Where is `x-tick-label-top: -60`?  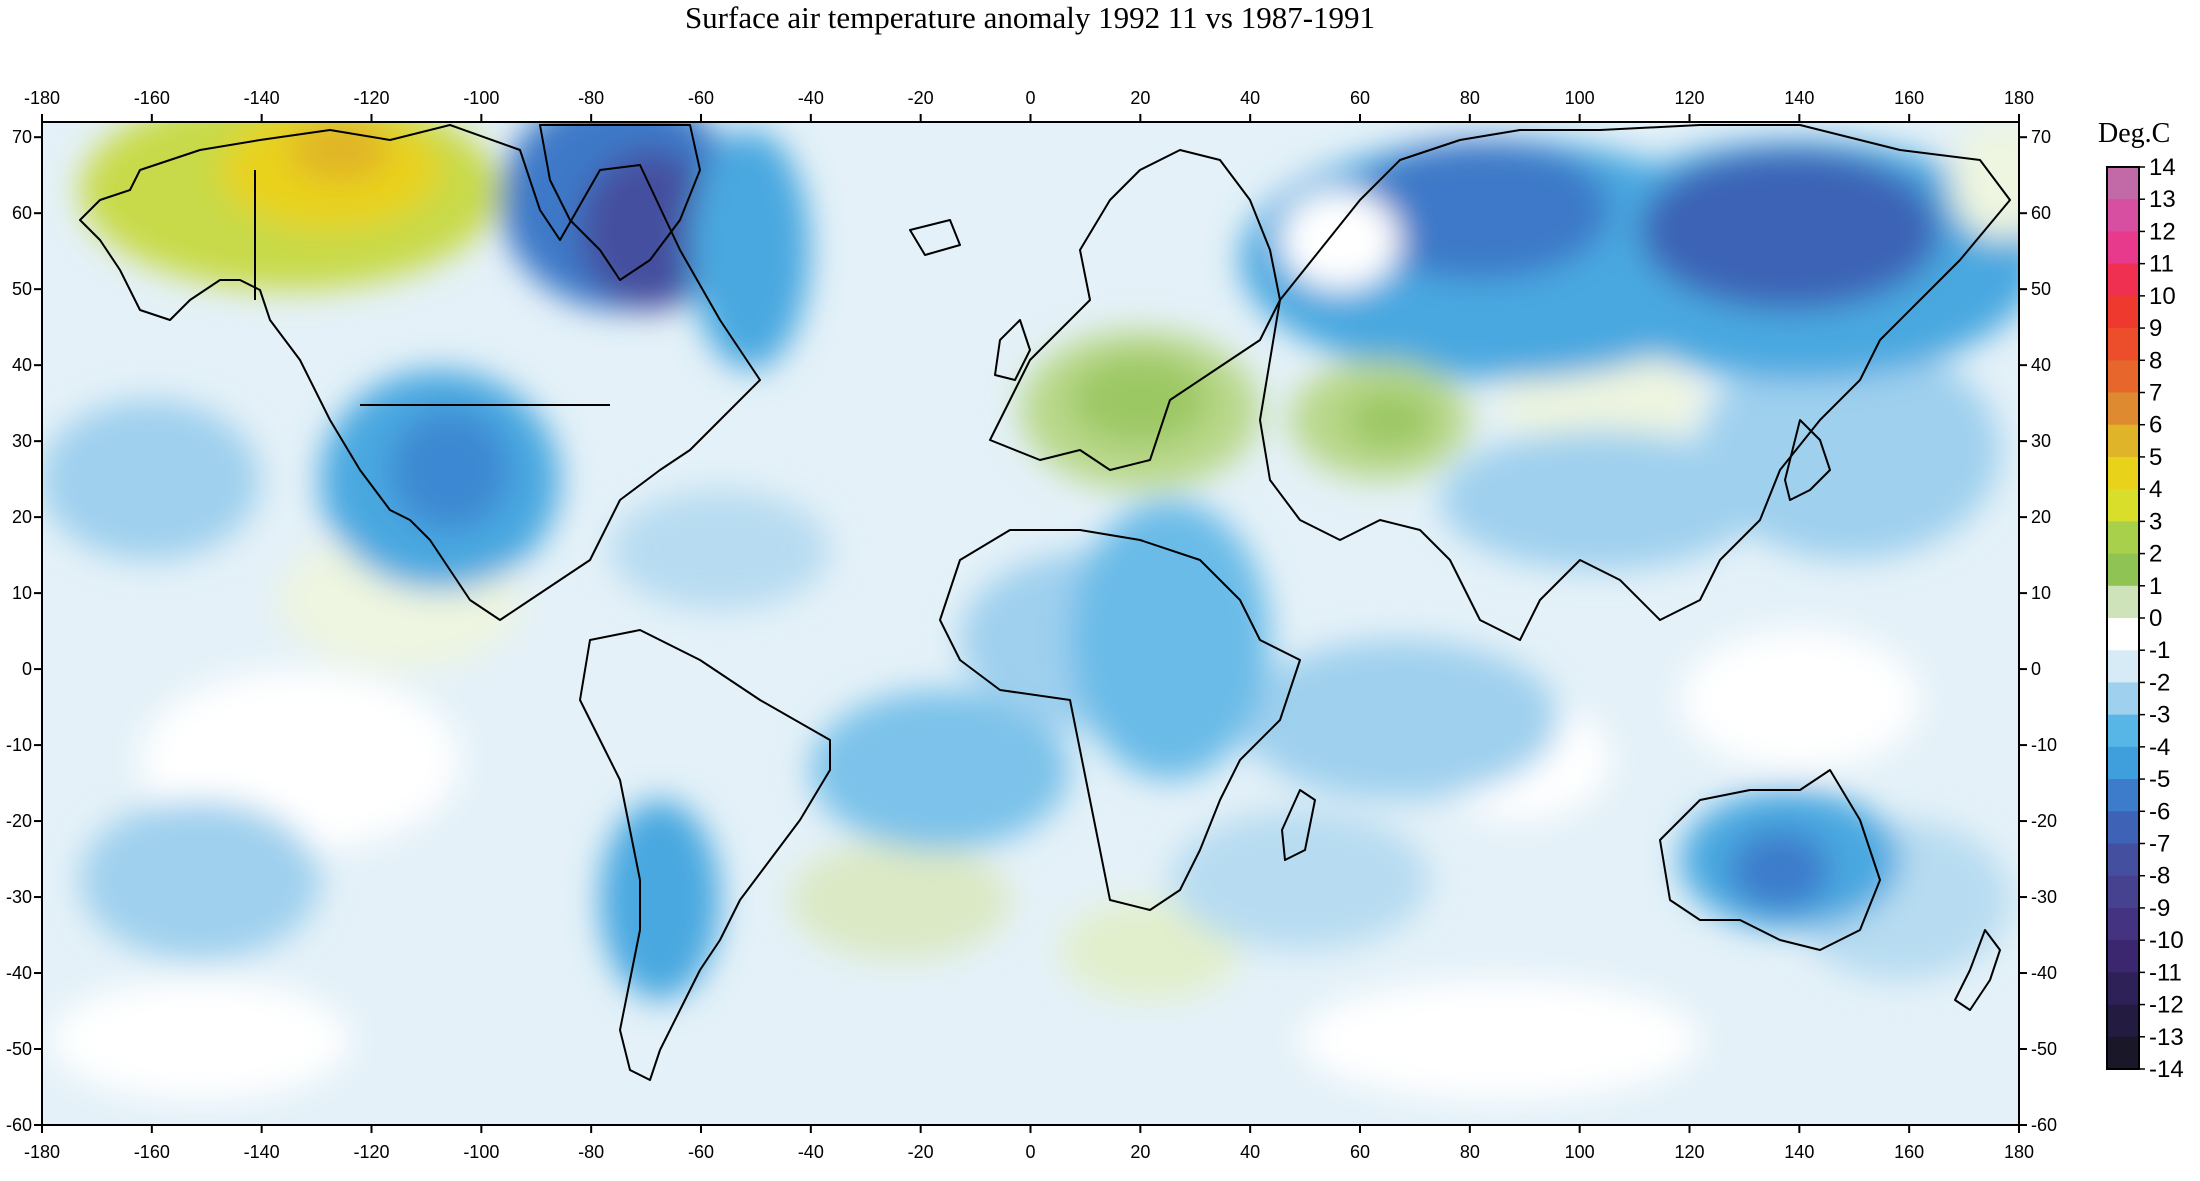 x-tick-label-top: -60 is located at coordinates (701, 98).